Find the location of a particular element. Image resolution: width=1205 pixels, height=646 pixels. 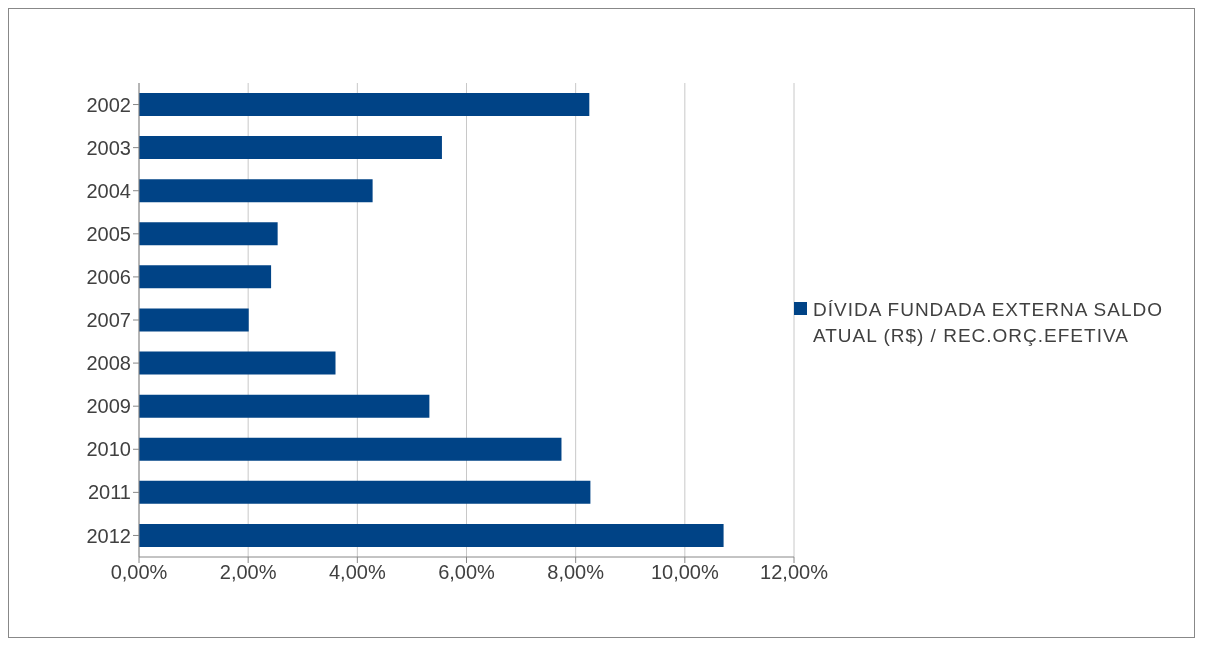

y-tick-label: 2009 is located at coordinates (108, 406).